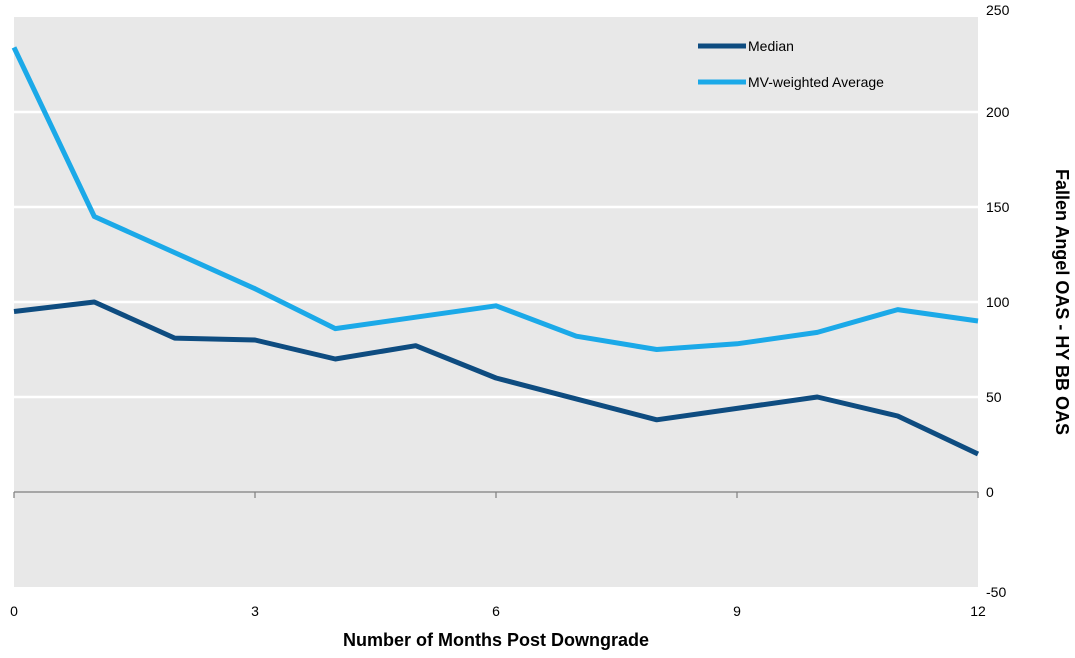 Image resolution: width=1075 pixels, height=658 pixels. I want to click on legend-label: MV-weighted Average, so click(816, 82).